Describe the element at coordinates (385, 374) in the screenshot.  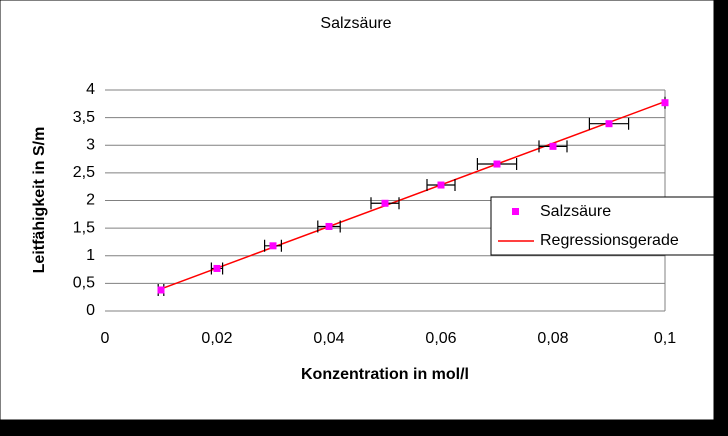
I see `x-axis-label: Konzentration in mol/l` at that location.